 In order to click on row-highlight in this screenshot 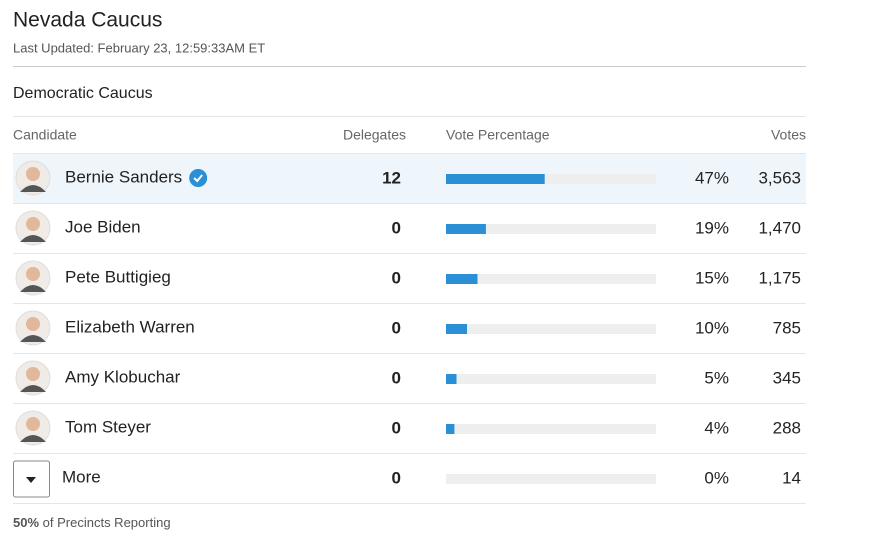, I will do `click(409, 178)`.